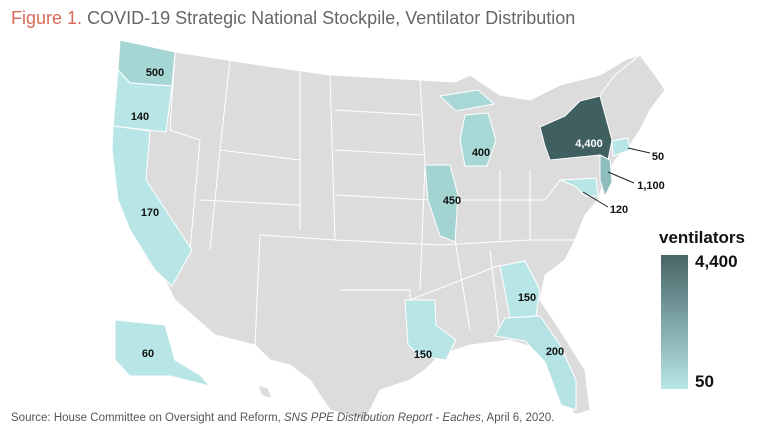 Image resolution: width=768 pixels, height=447 pixels. I want to click on source-report-title: SNS PPE Distribution Report - Eaches, so click(382, 418).